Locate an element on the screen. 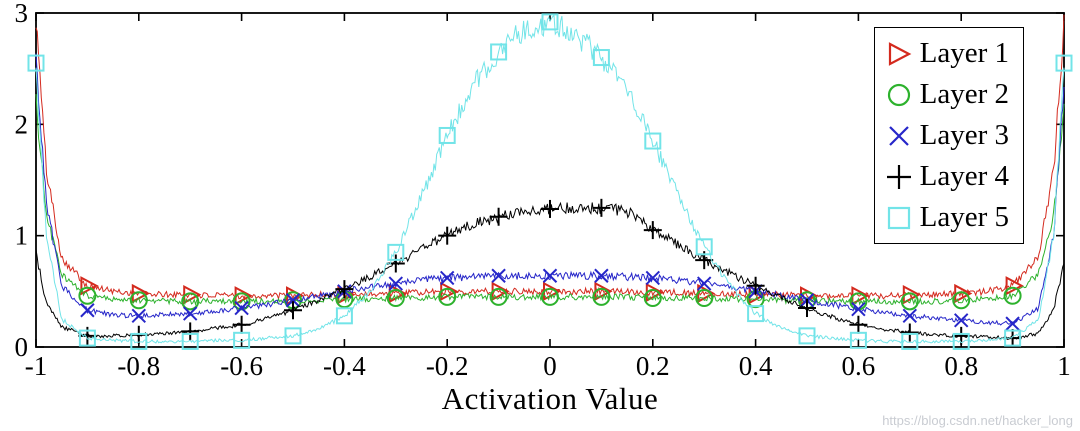 Image resolution: width=1080 pixels, height=431 pixels. legend-entry-layer-1: Layer 1 is located at coordinates (946, 53).